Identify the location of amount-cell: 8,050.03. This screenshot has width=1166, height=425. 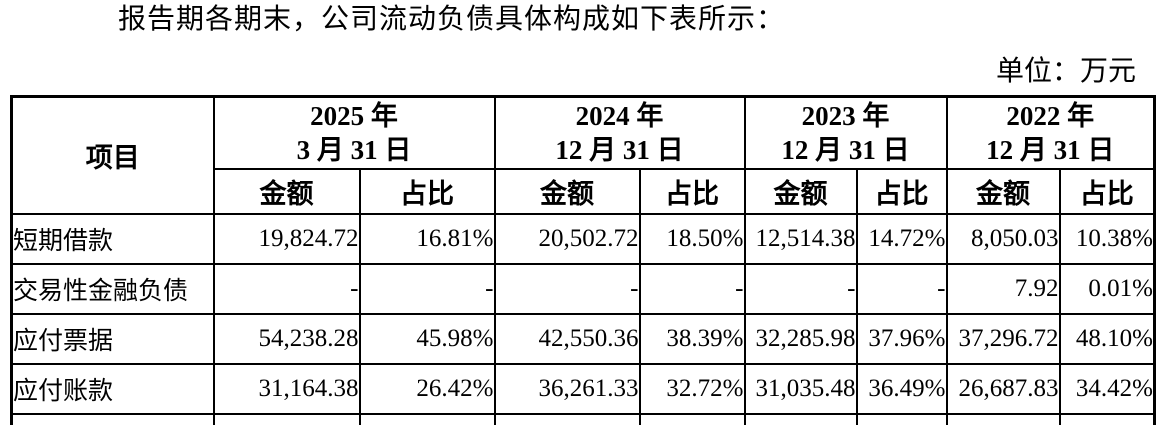
(1003, 239).